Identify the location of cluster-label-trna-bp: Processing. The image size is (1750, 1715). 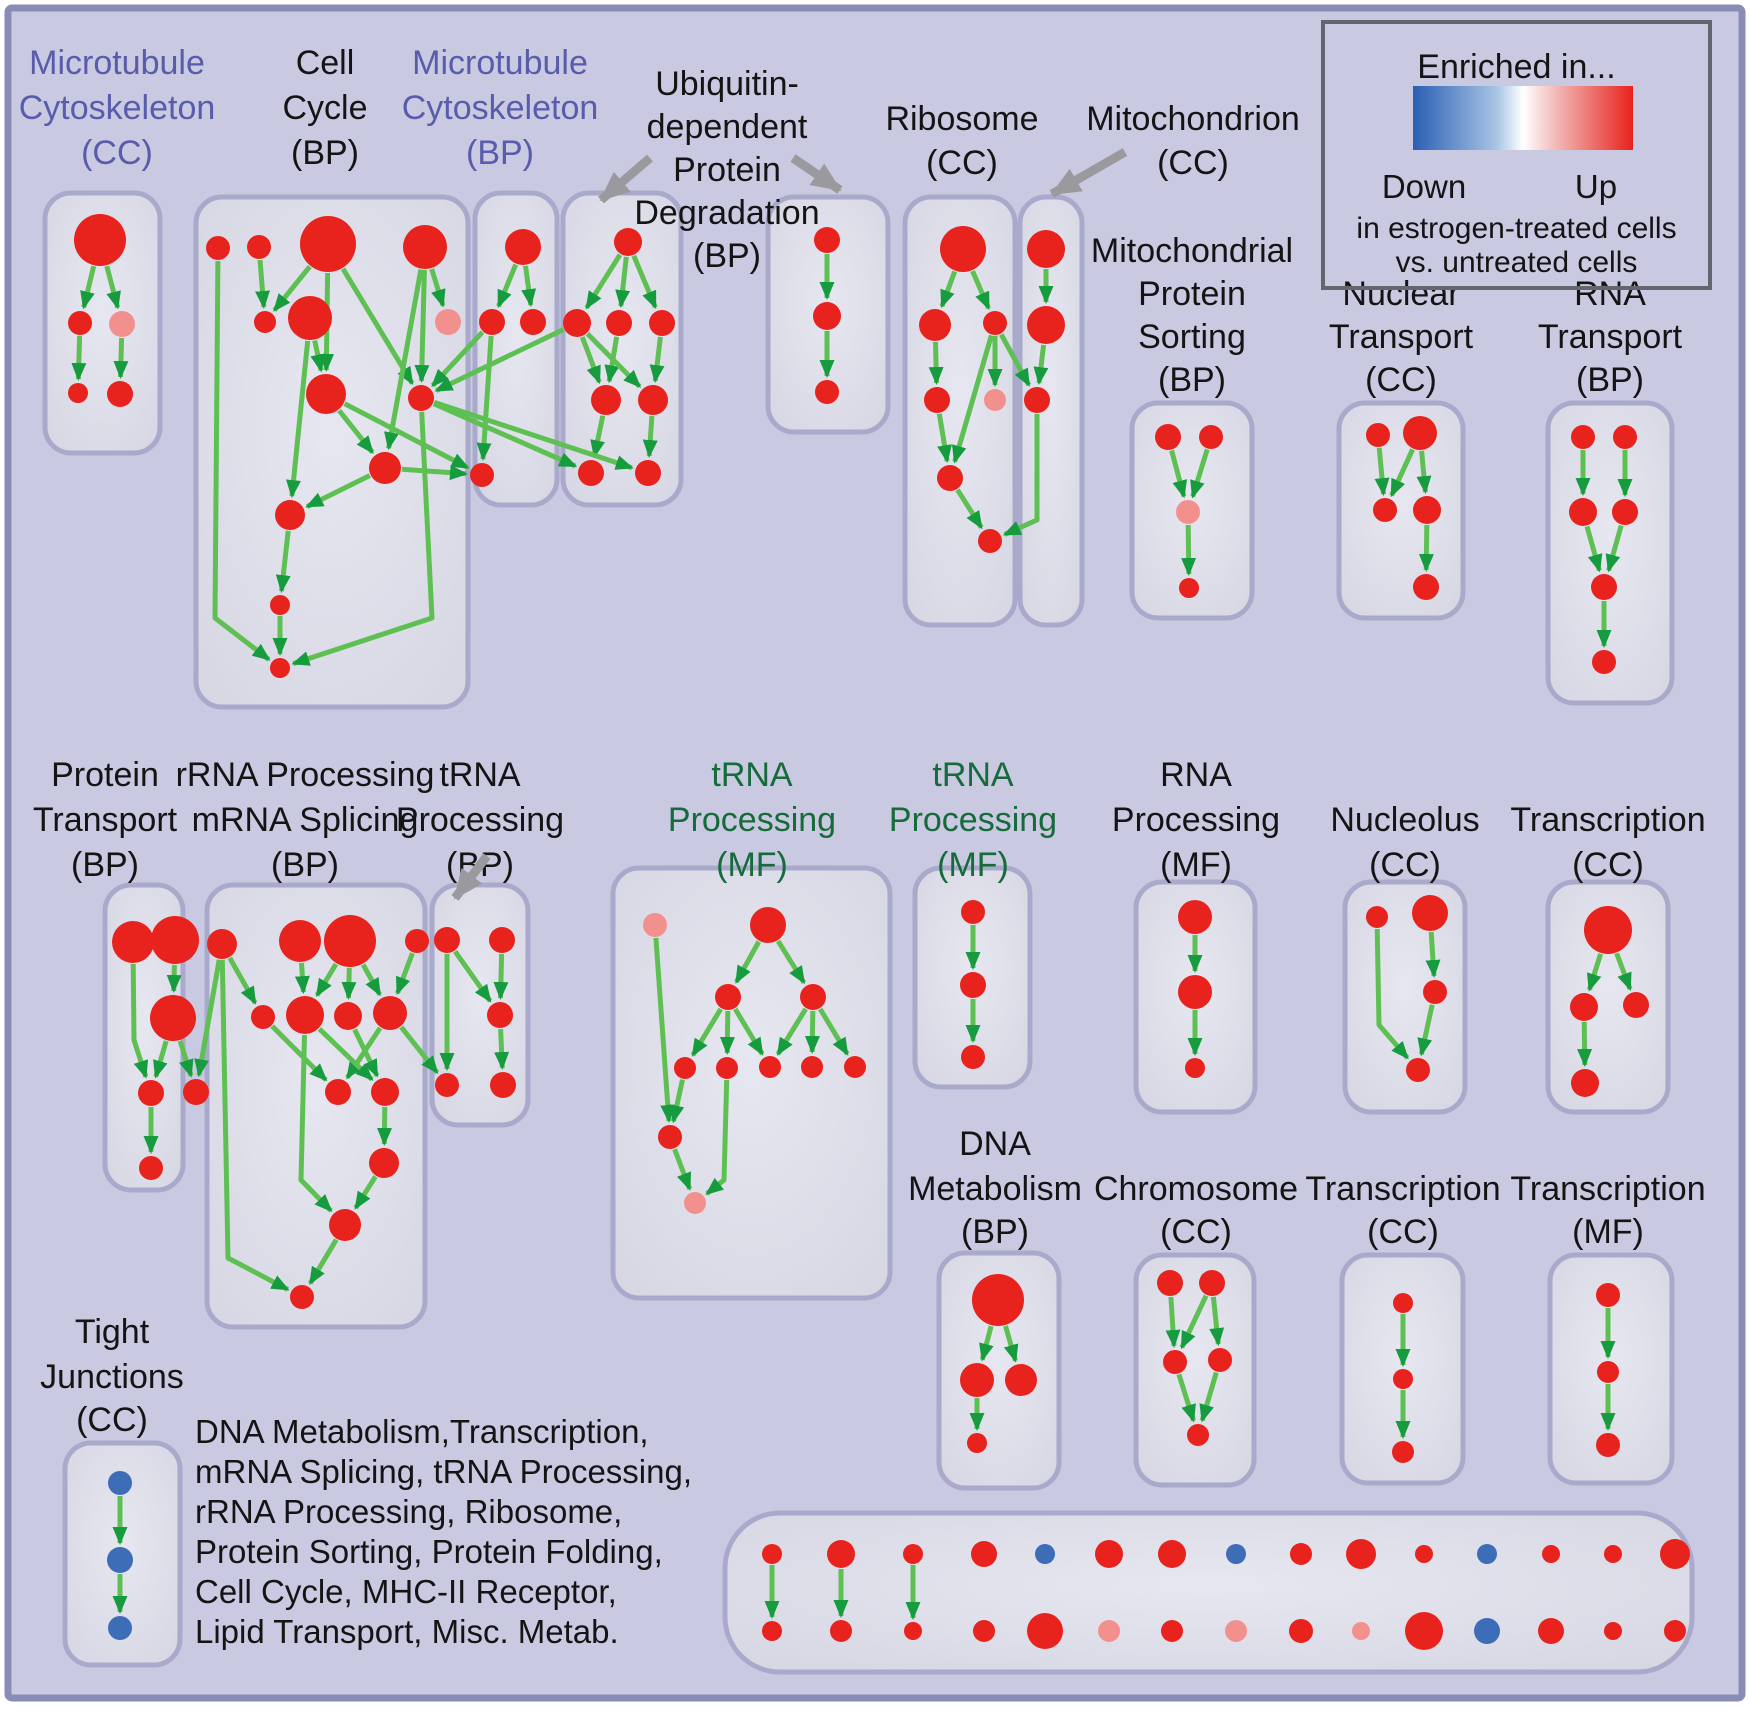
(480, 820).